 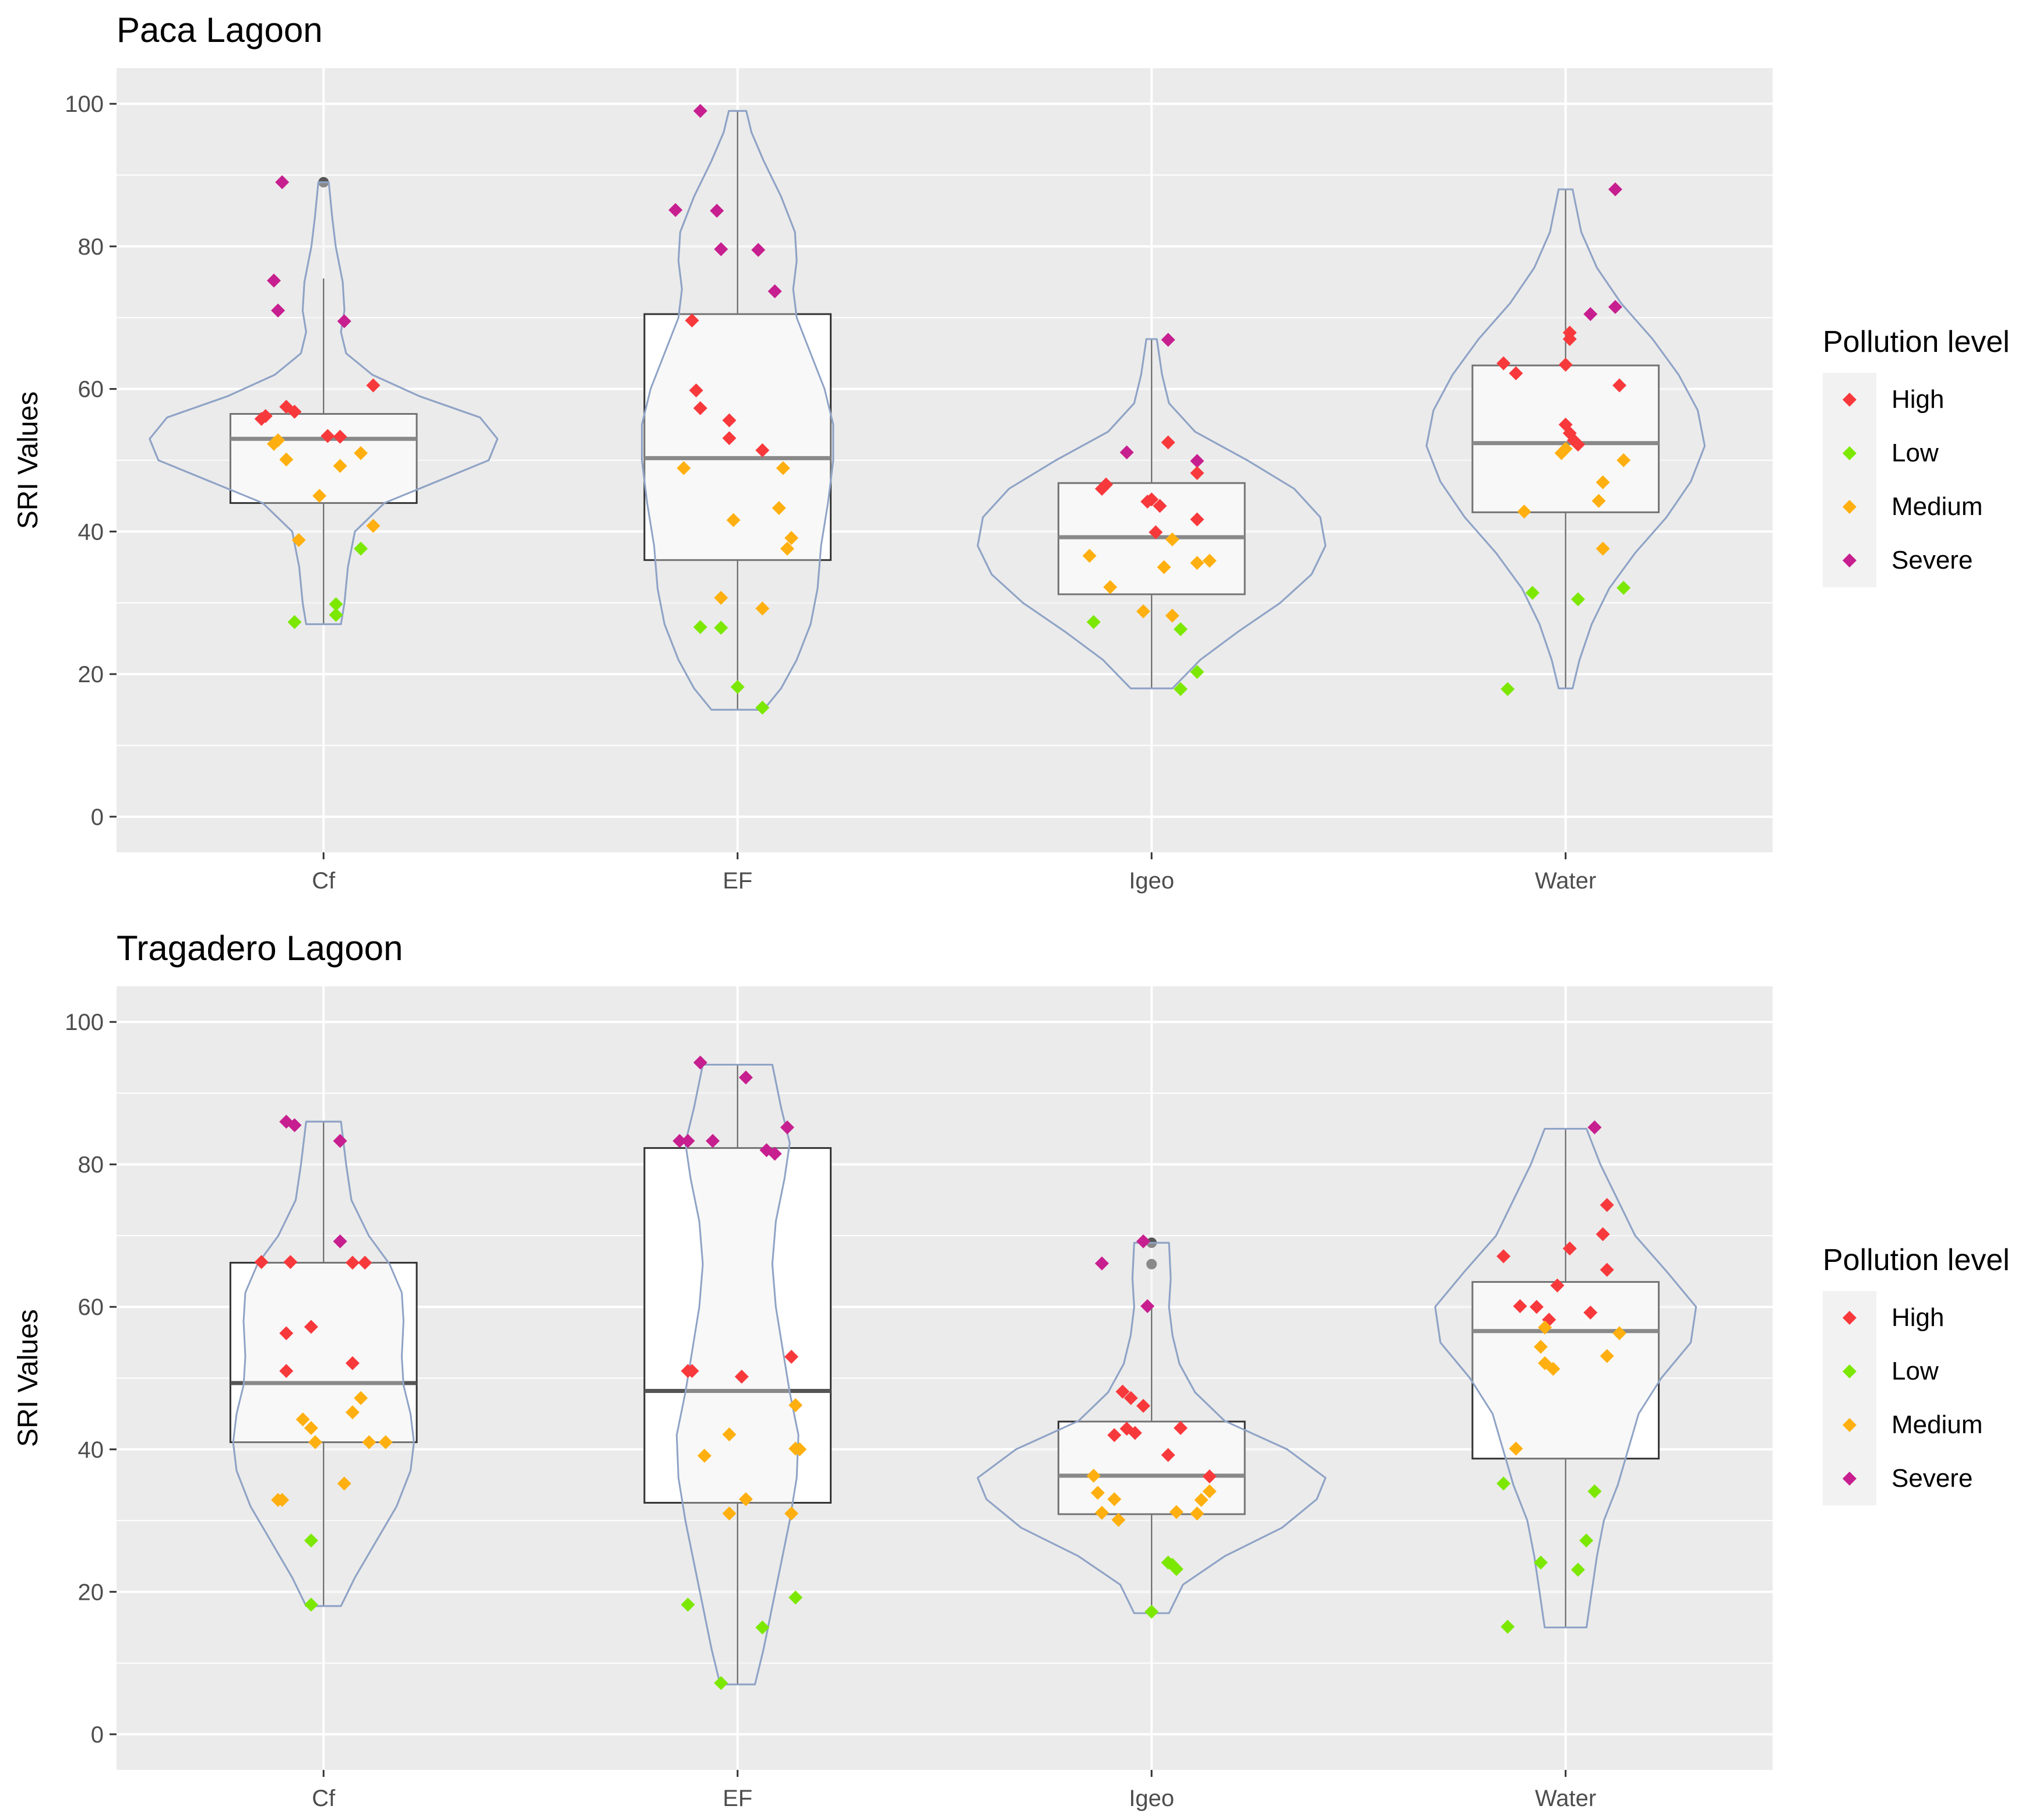 I want to click on violin-outline-igeo, so click(x=1152, y=514).